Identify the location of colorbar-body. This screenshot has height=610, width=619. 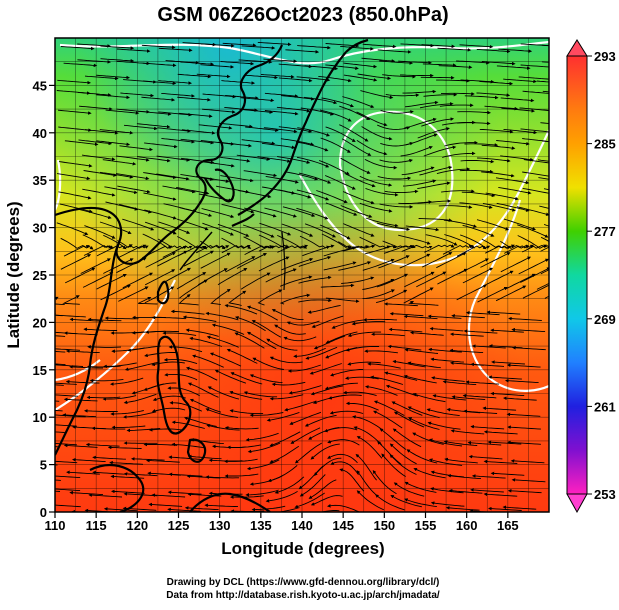
(577, 275).